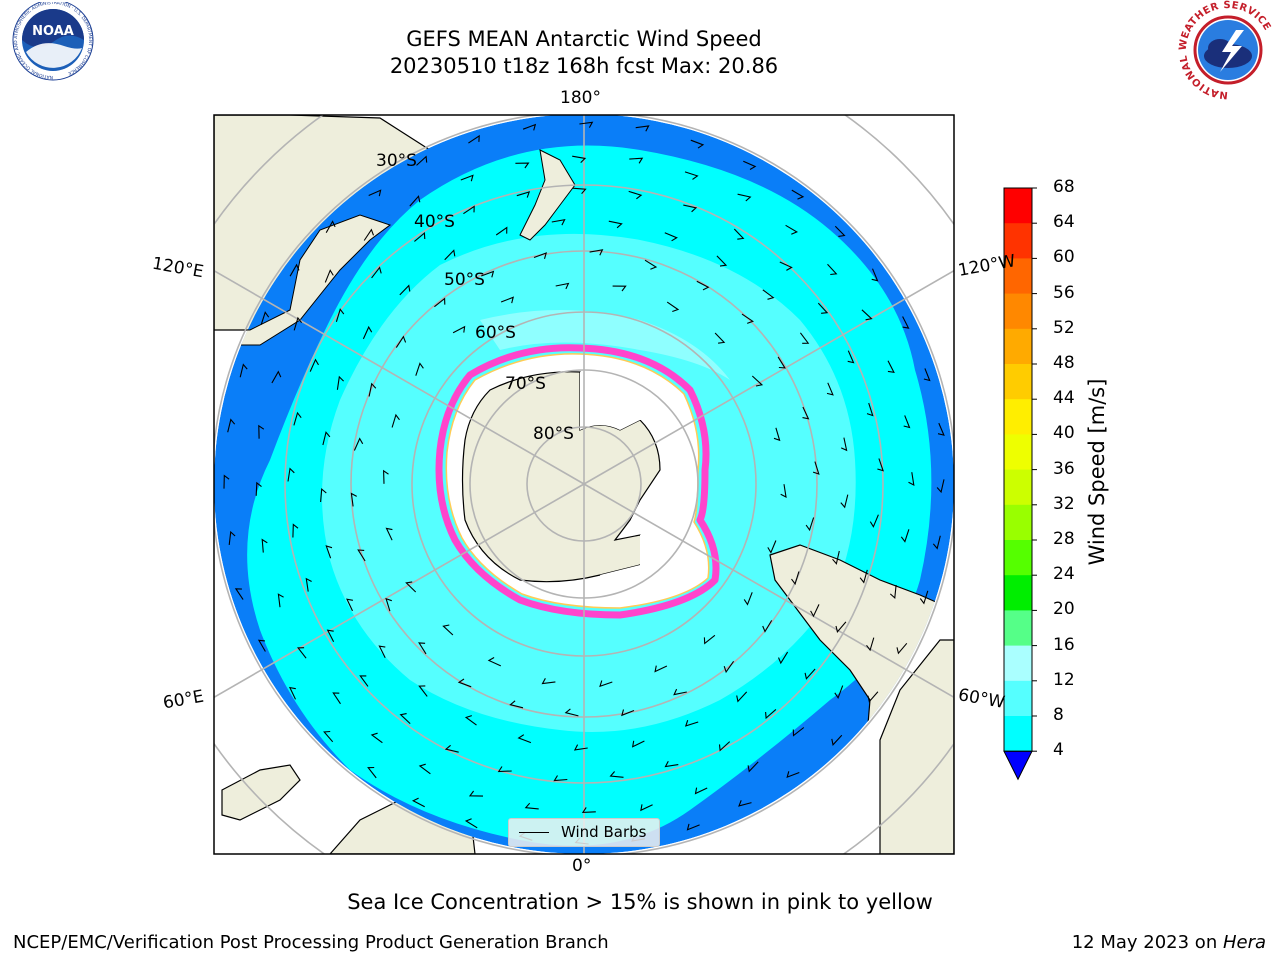  Describe the element at coordinates (1064, 222) in the screenshot. I see `colorbar-tick-label: 64` at that location.